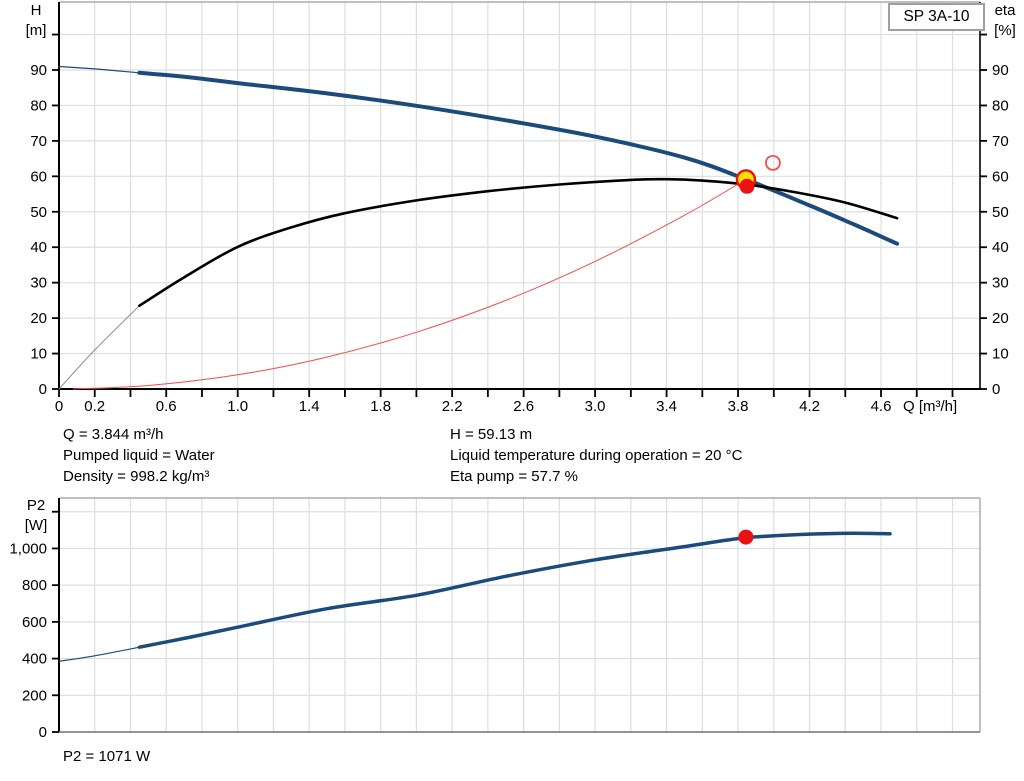 This screenshot has width=1024, height=781. What do you see at coordinates (36, 30) in the screenshot?
I see `h-axis-unit: [m]` at bounding box center [36, 30].